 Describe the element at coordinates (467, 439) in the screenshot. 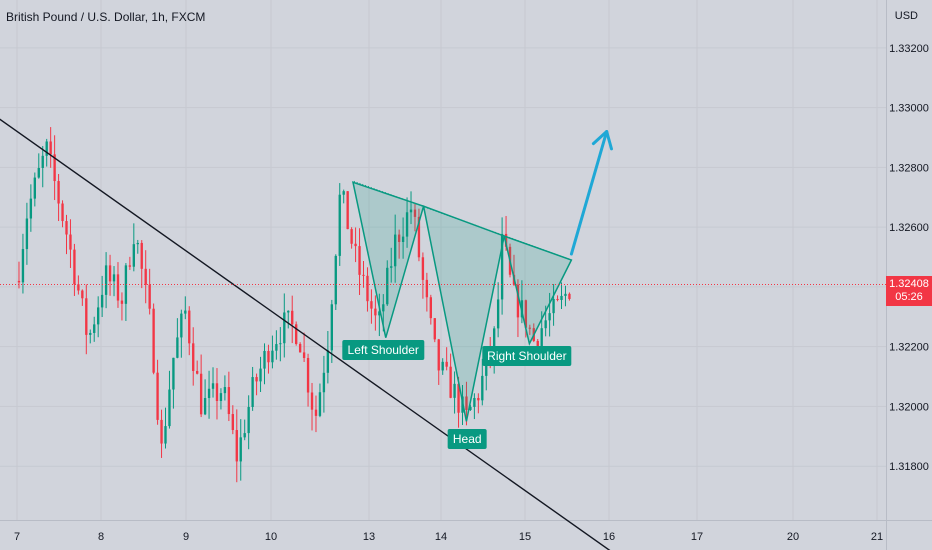

I see `head-label: Head` at that location.